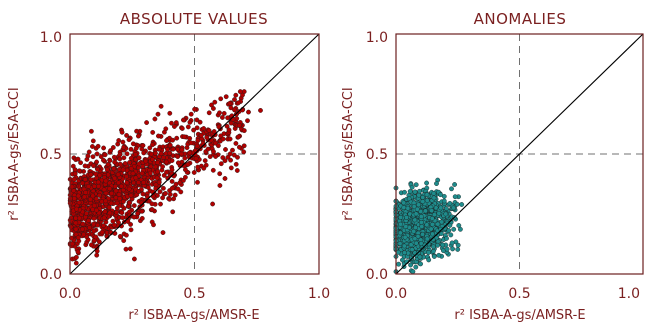 This screenshot has height=323, width=670. I want to click on scatter-points, so click(429, 225).